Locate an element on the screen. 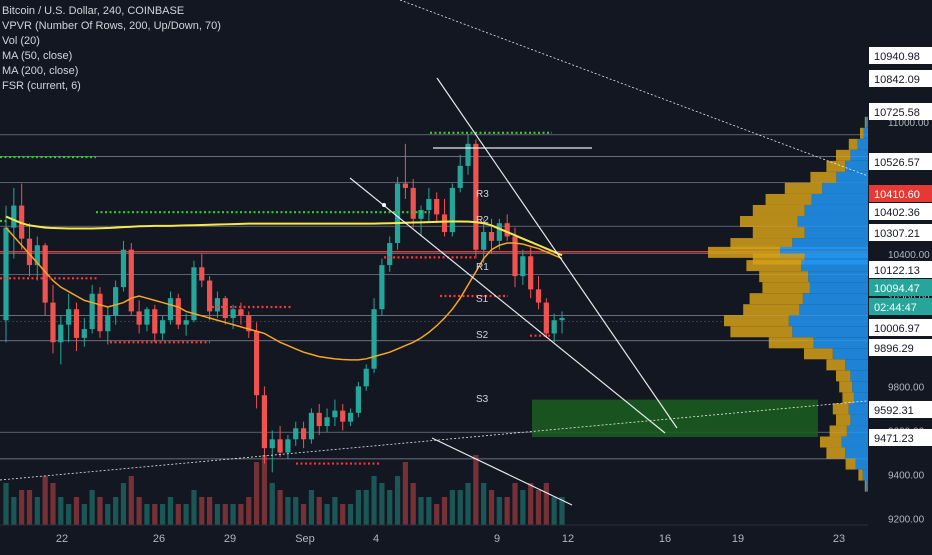 The image size is (932, 555). x-tick-label: 16 is located at coordinates (665, 539).